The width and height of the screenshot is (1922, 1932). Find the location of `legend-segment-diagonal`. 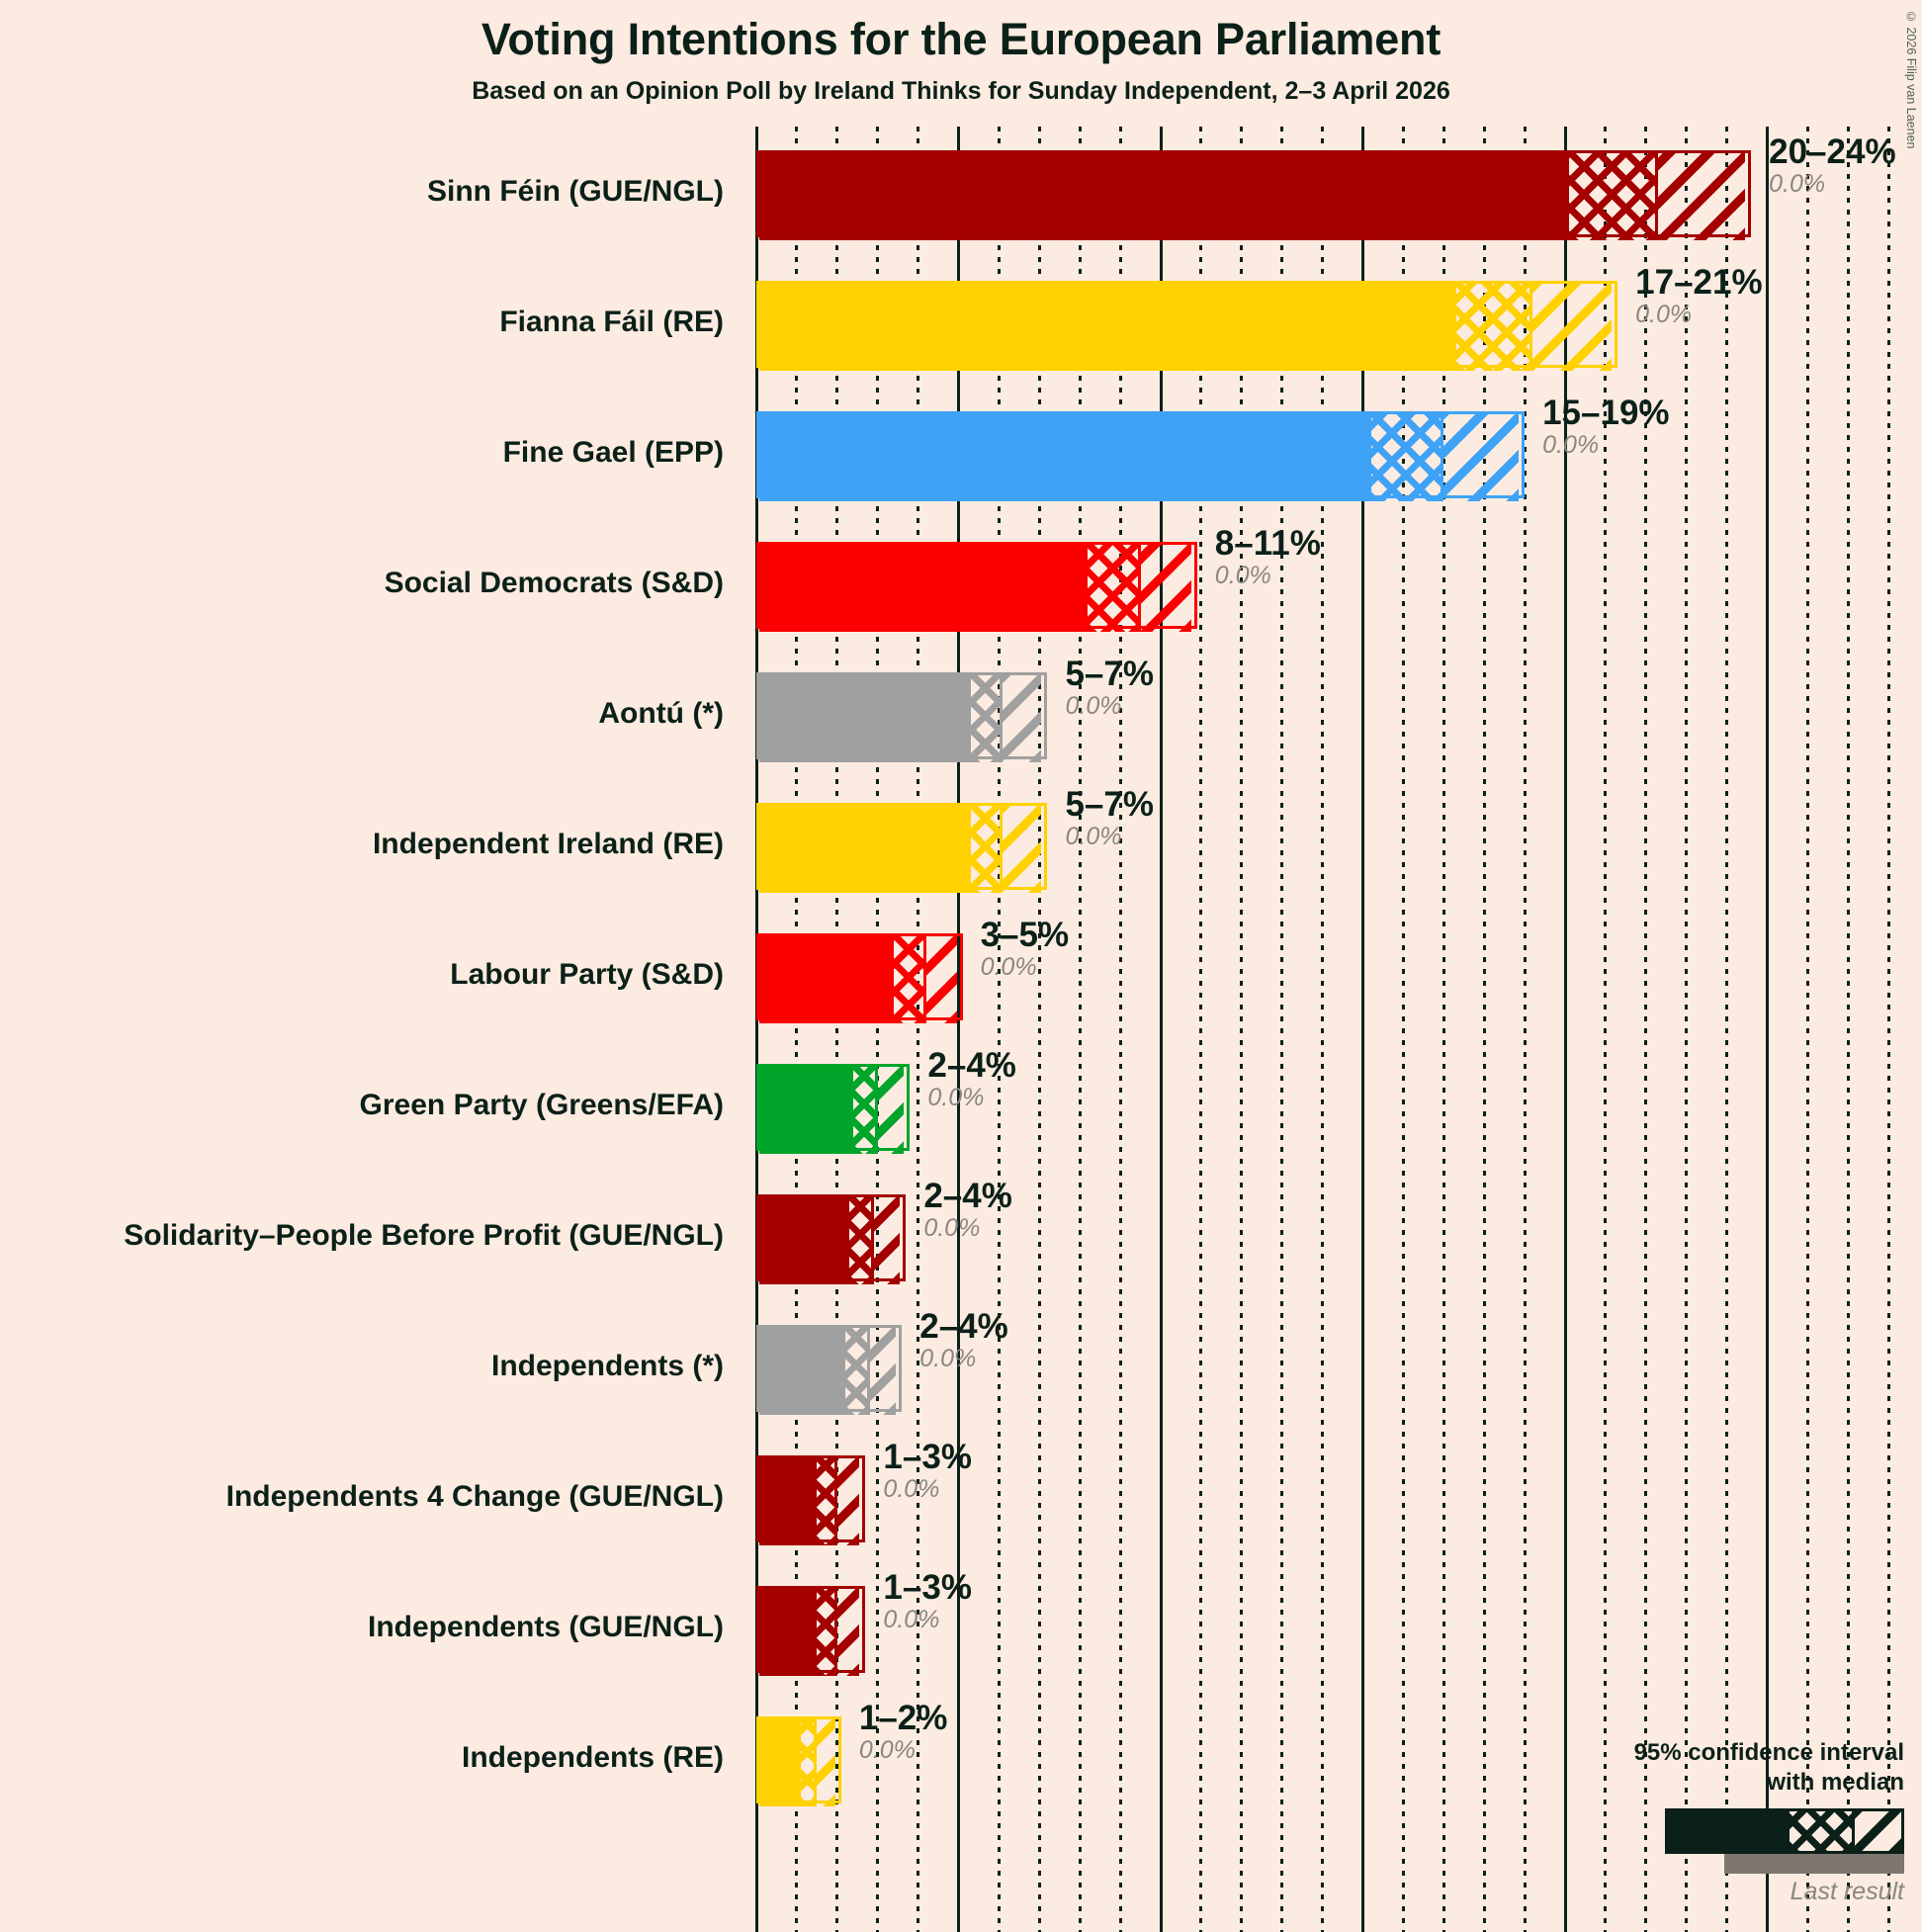

legend-segment-diagonal is located at coordinates (1877, 1831).